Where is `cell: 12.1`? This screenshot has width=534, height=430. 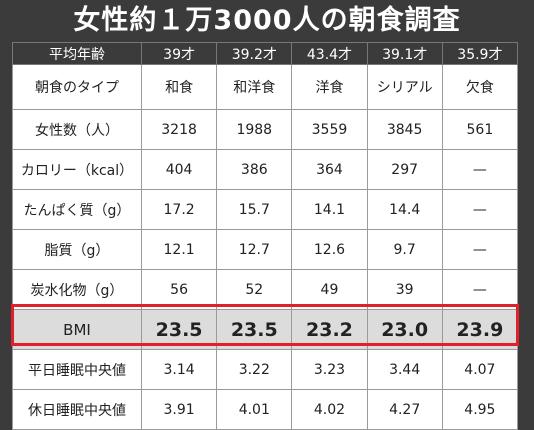
cell: 12.1 is located at coordinates (179, 249).